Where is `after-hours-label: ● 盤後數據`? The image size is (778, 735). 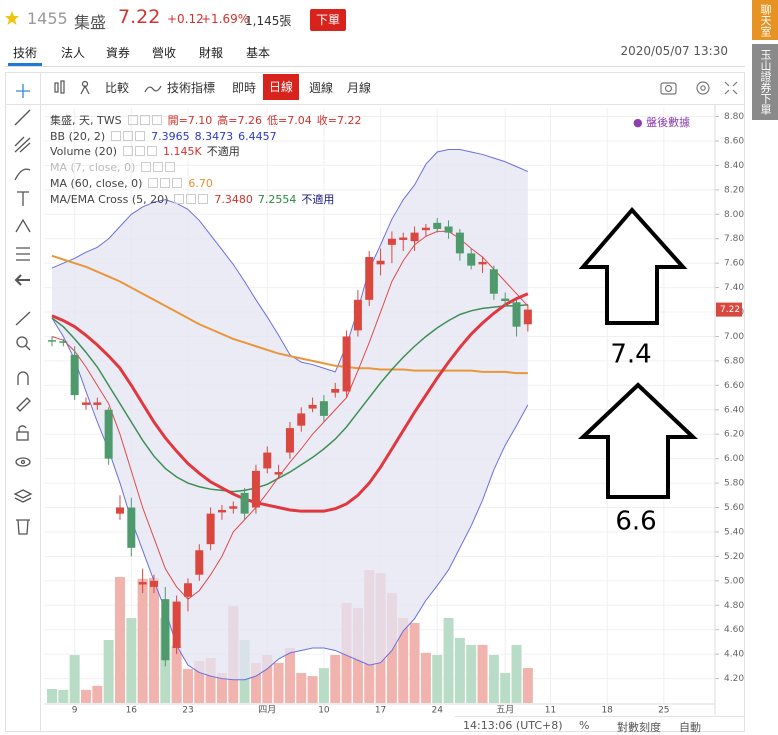 after-hours-label: ● 盤後數據 is located at coordinates (662, 122).